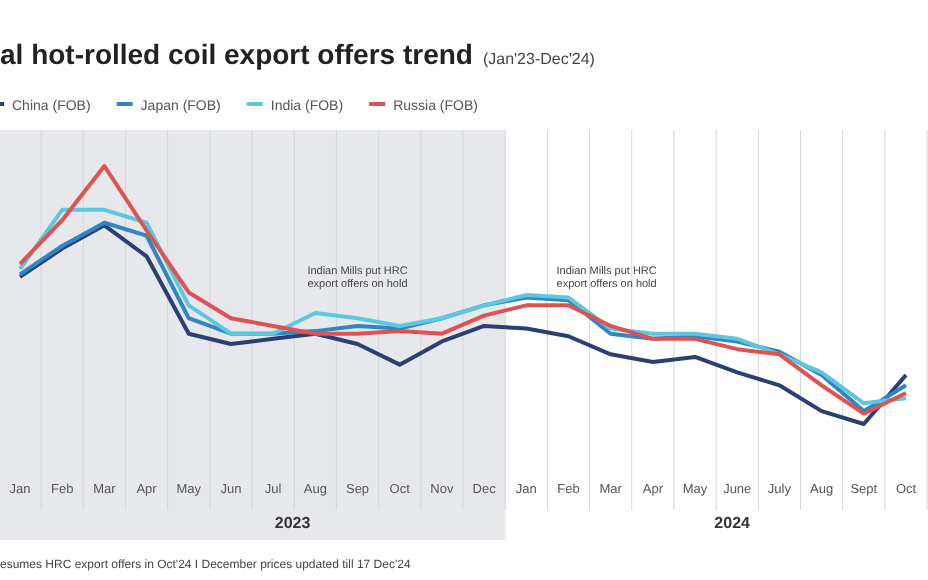 The height and width of the screenshot is (580, 928). I want to click on chart-subtitle: (Jan'23-Dec'24), so click(539, 59).